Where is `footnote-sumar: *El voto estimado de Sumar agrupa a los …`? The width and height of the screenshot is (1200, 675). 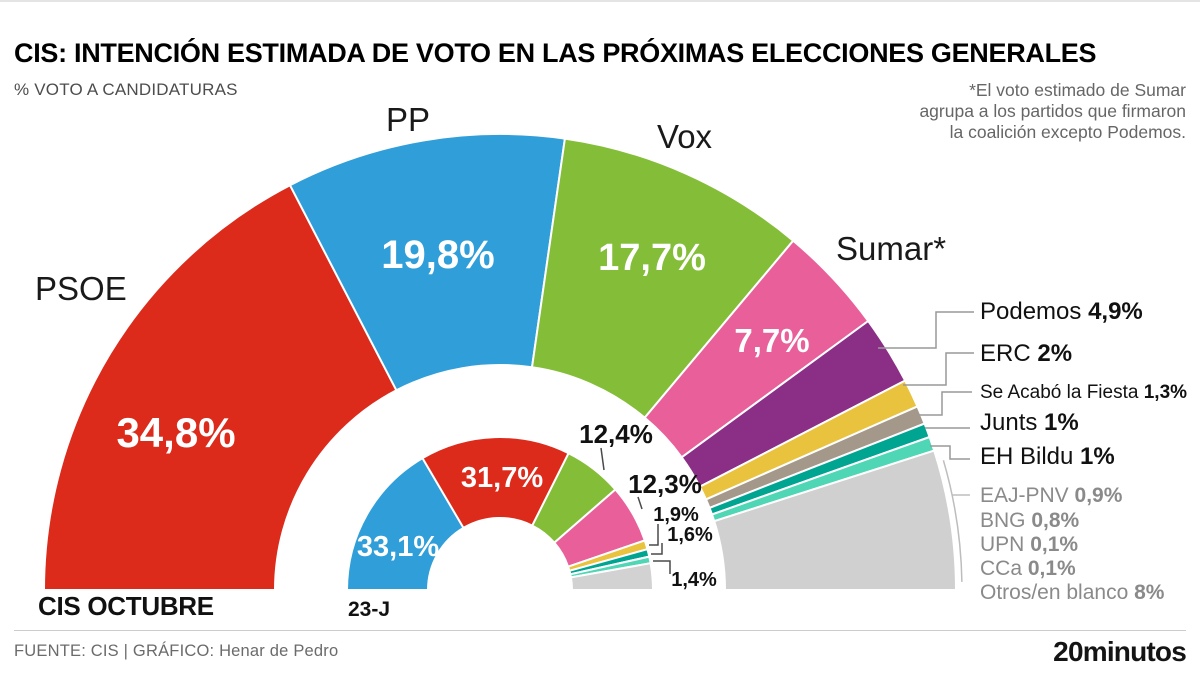
footnote-sumar: *El voto estimado de Sumar agrupa a los … is located at coordinates (1052, 111).